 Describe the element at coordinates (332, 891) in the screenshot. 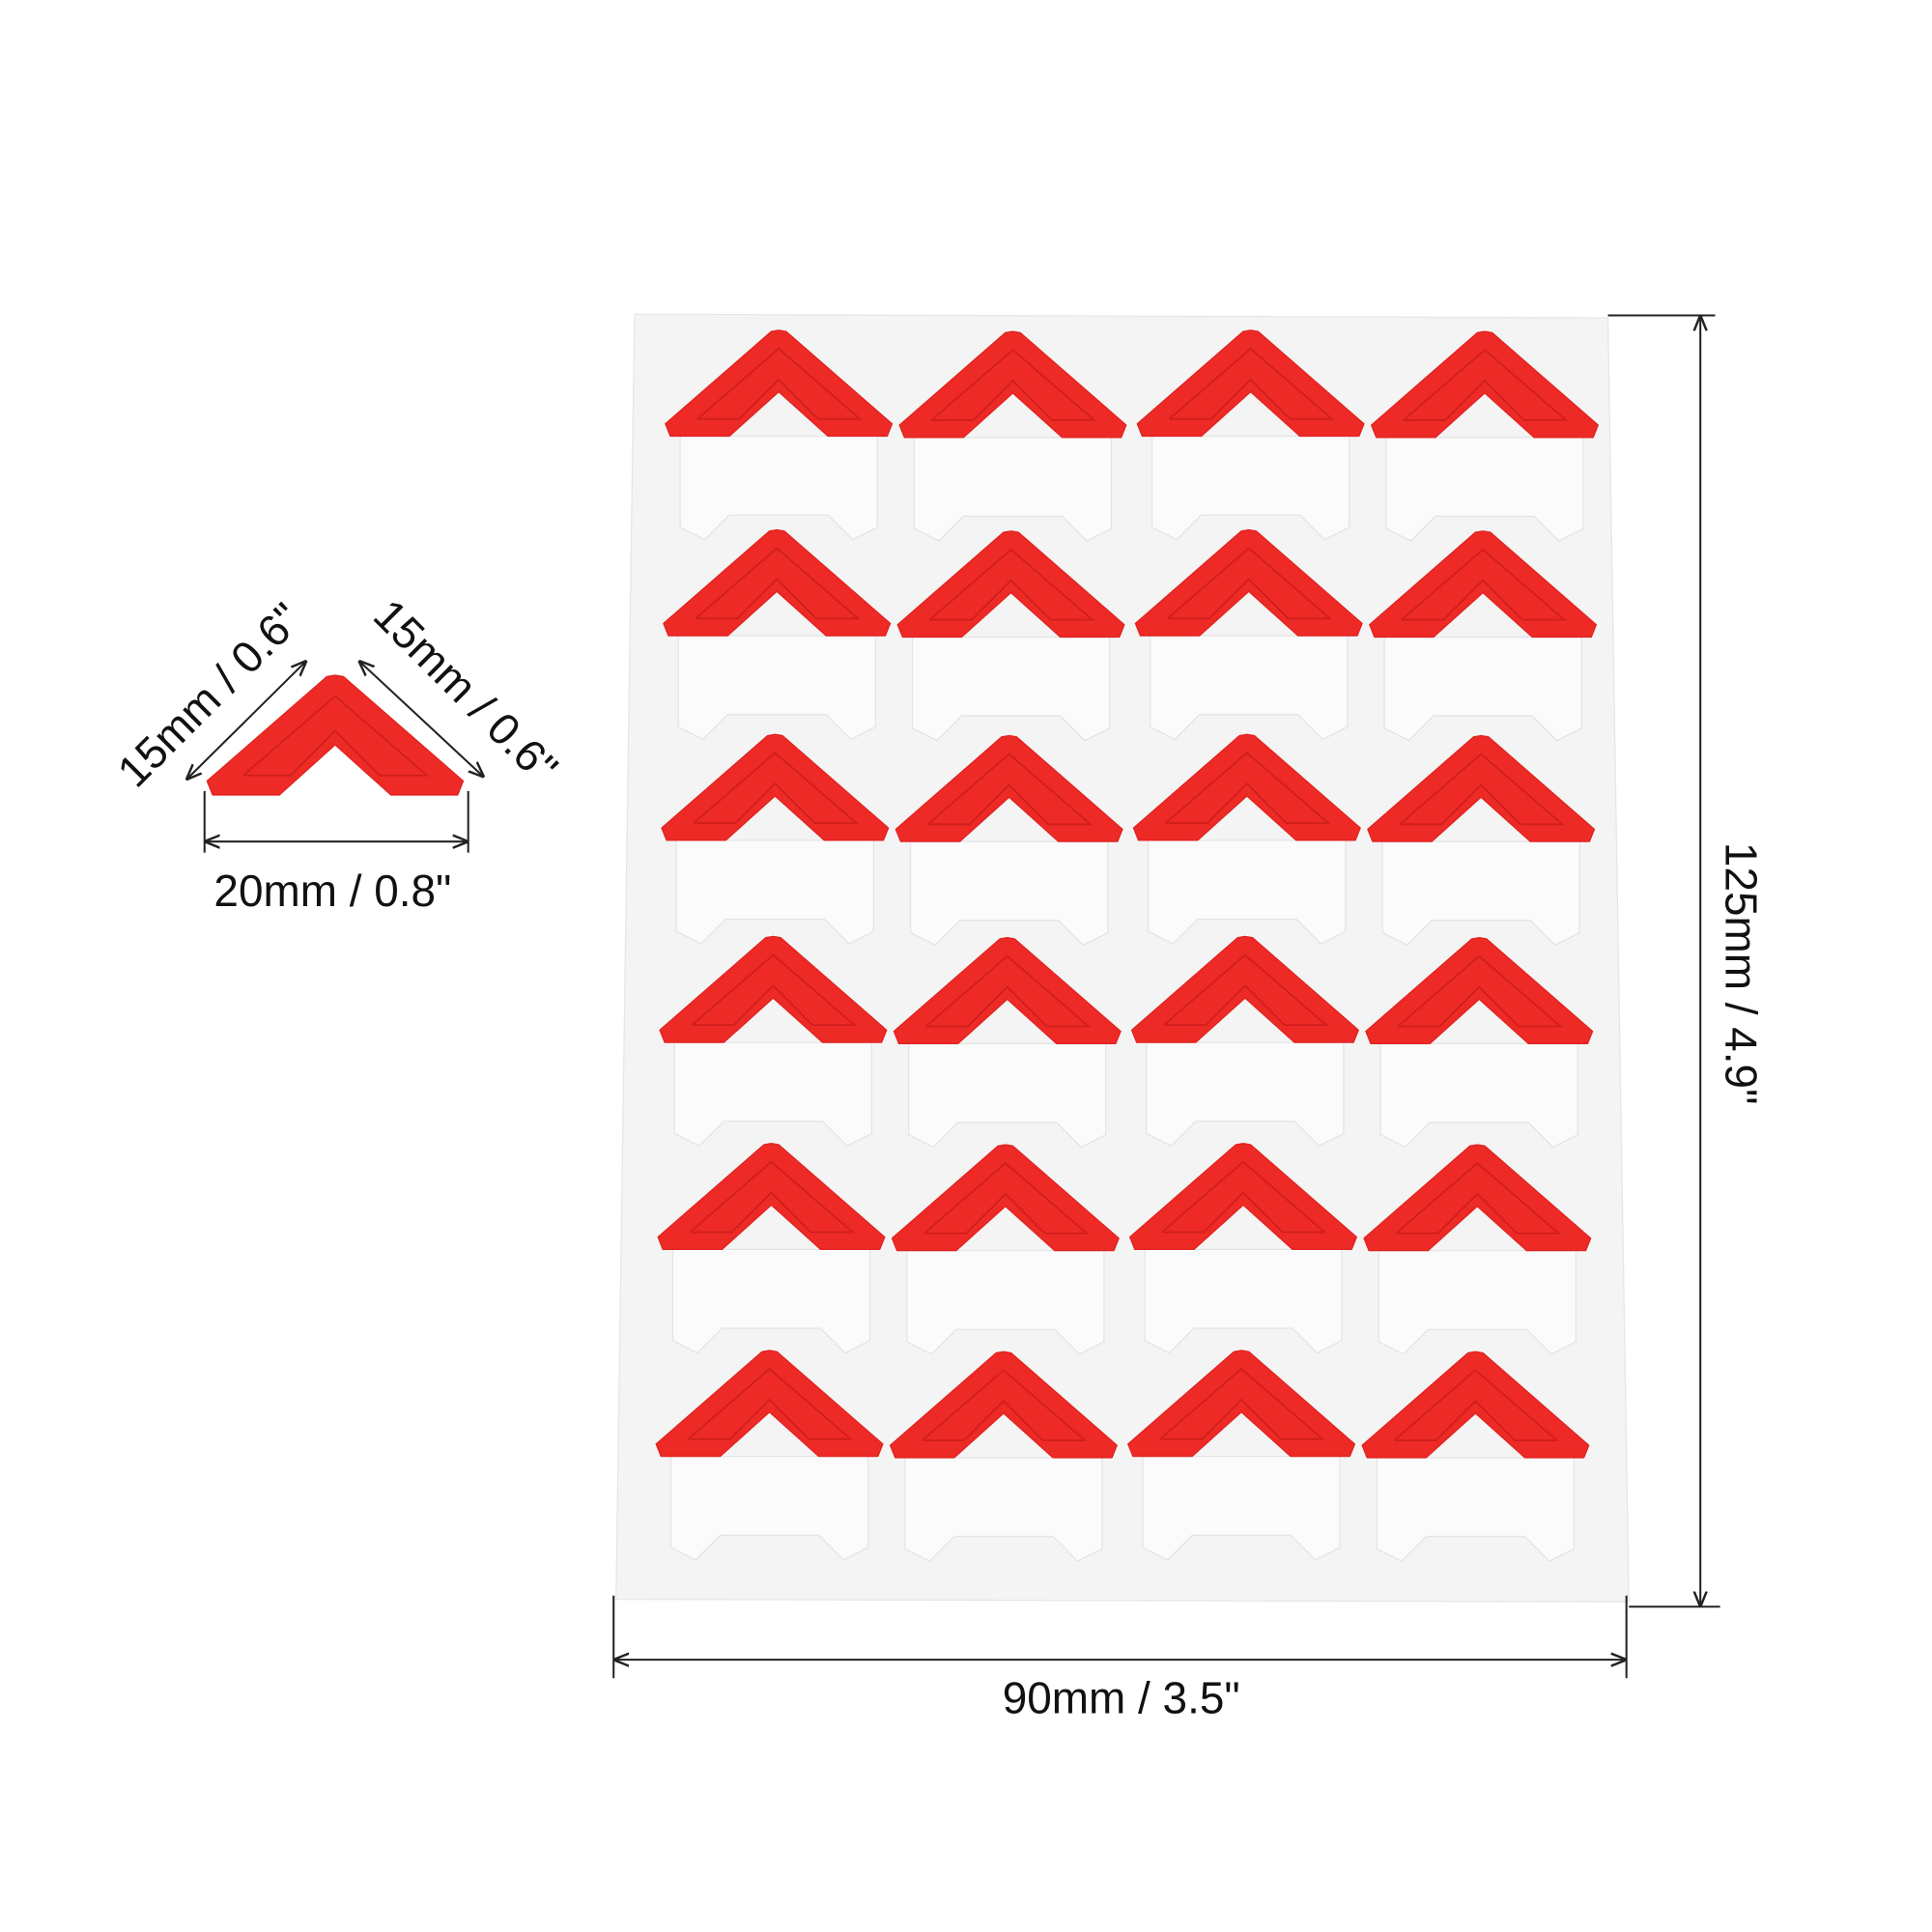

I see `dimension-label: 20mm / 0.8"` at that location.